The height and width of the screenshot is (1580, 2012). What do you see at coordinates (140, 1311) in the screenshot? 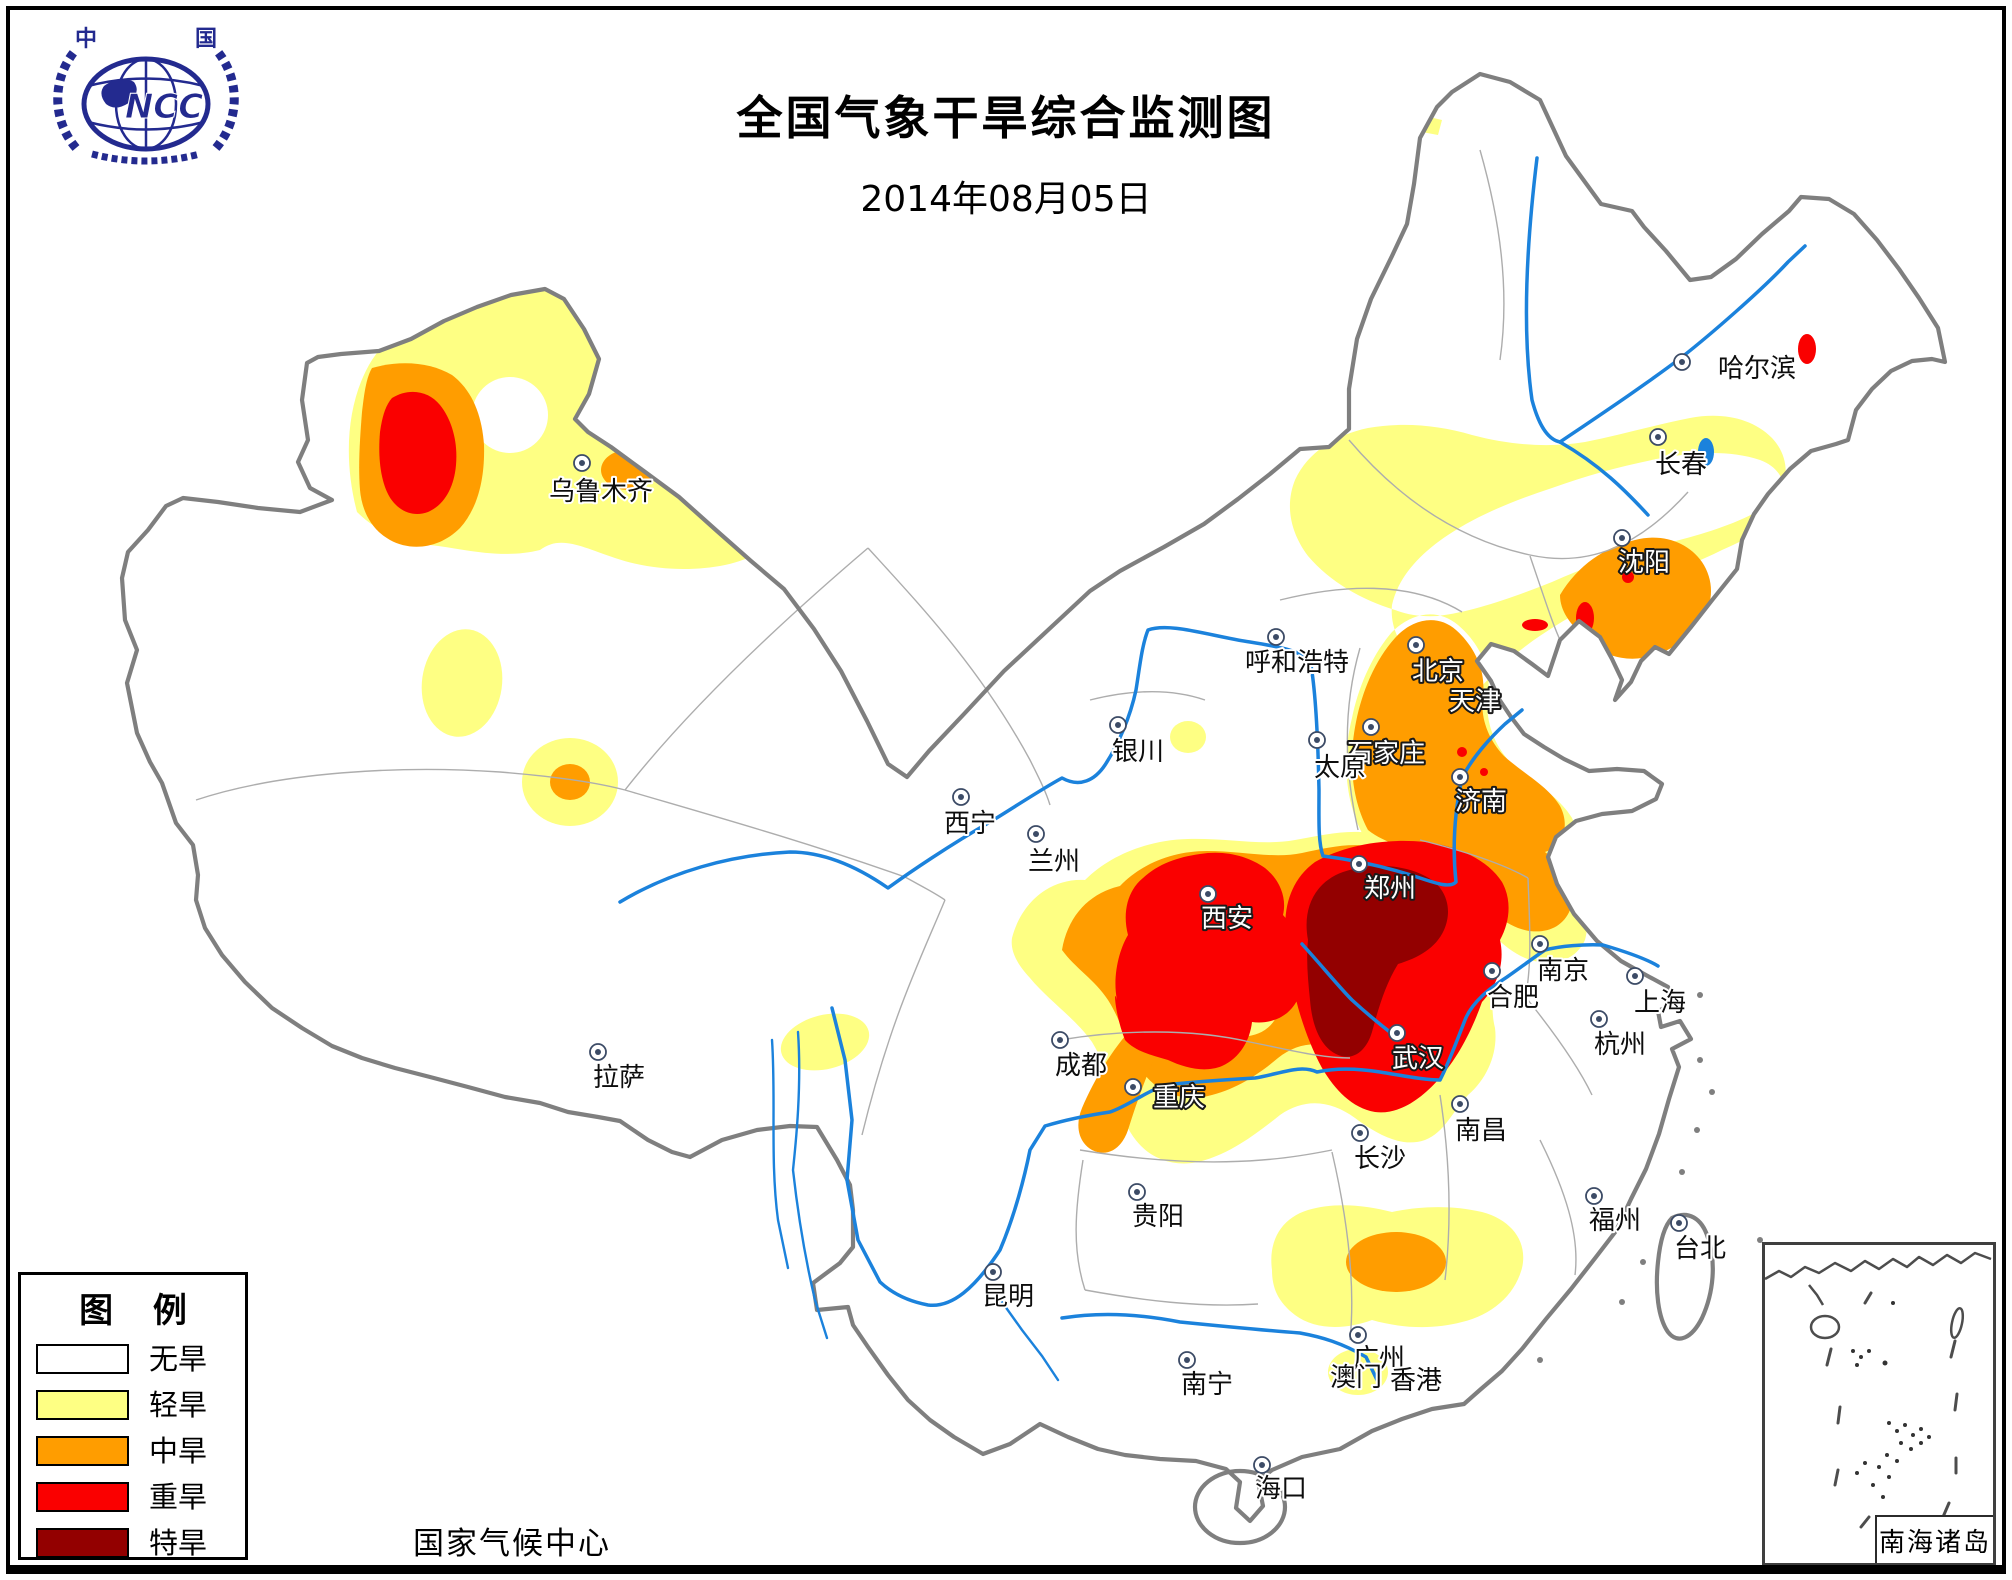
I see `legend-title: 图 例` at bounding box center [140, 1311].